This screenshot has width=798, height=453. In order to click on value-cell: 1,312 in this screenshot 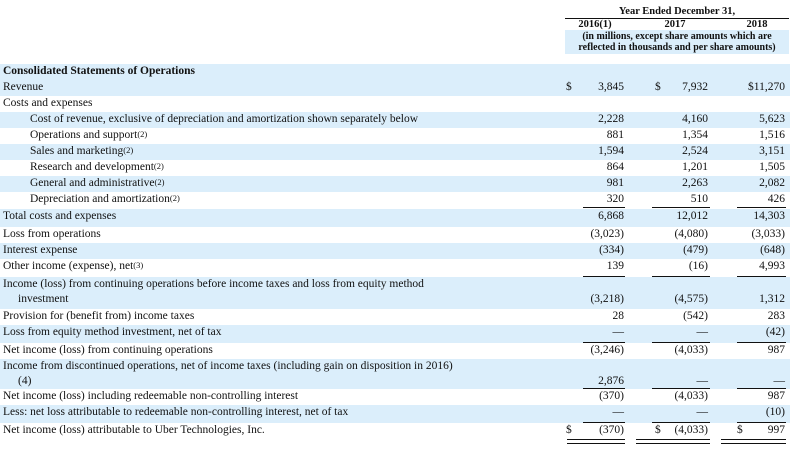, I will do `click(772, 299)`.